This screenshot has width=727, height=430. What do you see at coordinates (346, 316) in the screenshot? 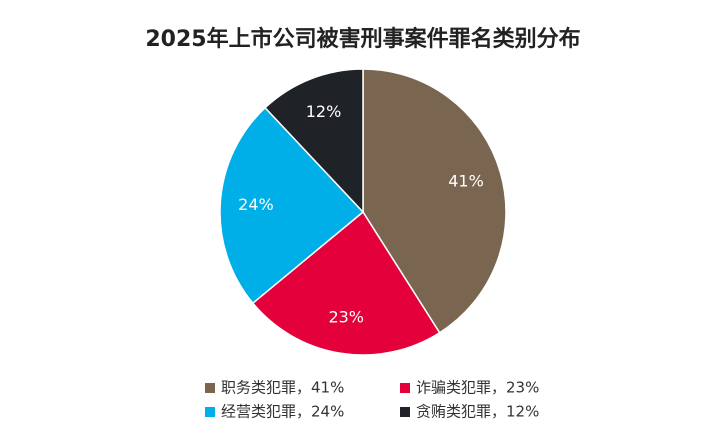
I see `slice-label: 23%` at bounding box center [346, 316].